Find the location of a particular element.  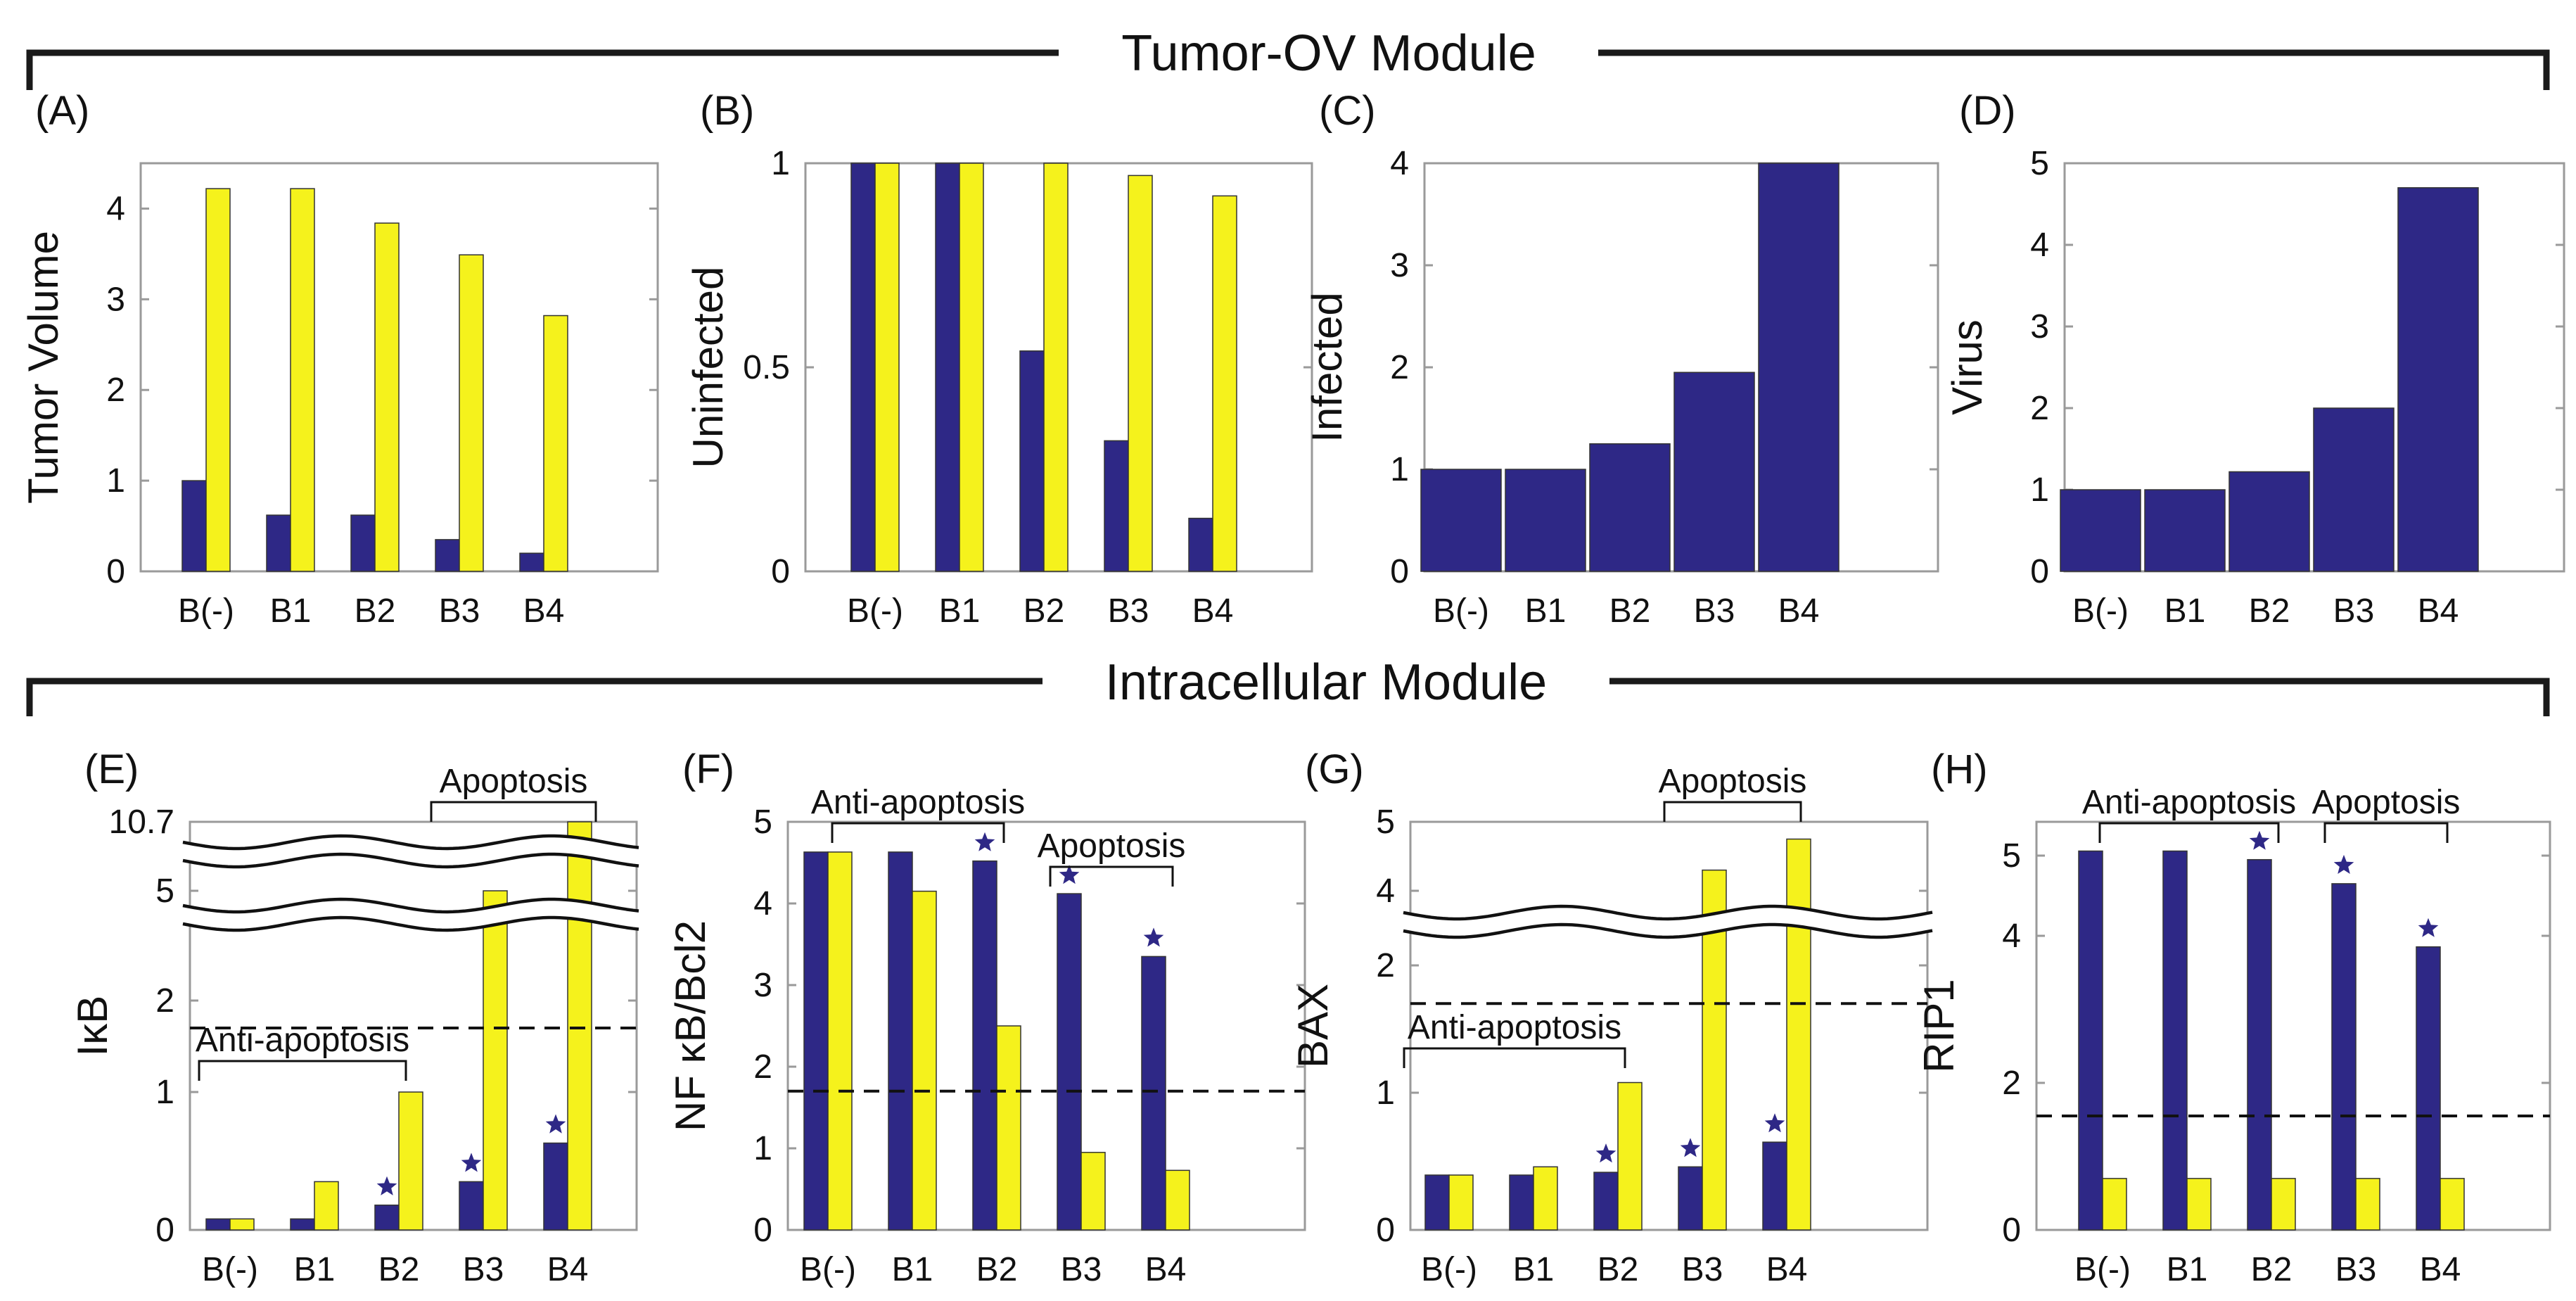

panel-label: (E) is located at coordinates (111, 769).